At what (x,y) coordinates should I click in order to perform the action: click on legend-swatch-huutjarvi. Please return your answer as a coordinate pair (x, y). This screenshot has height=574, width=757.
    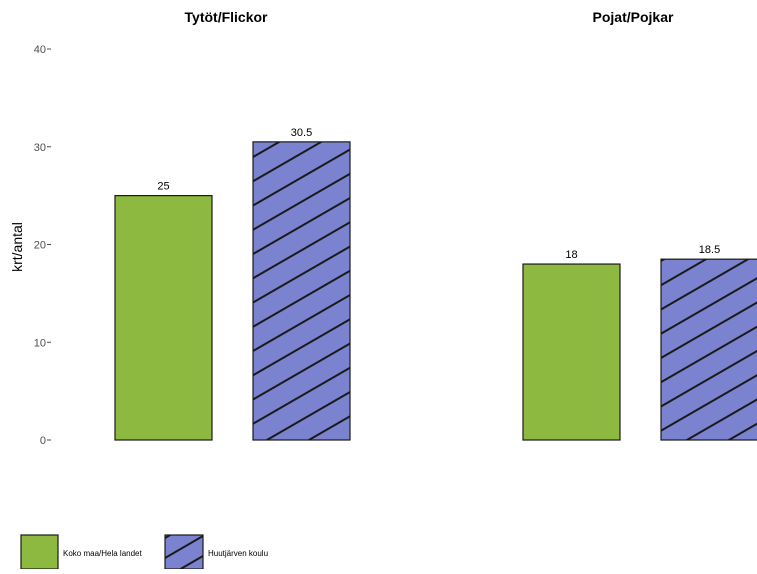
    Looking at the image, I should click on (184, 552).